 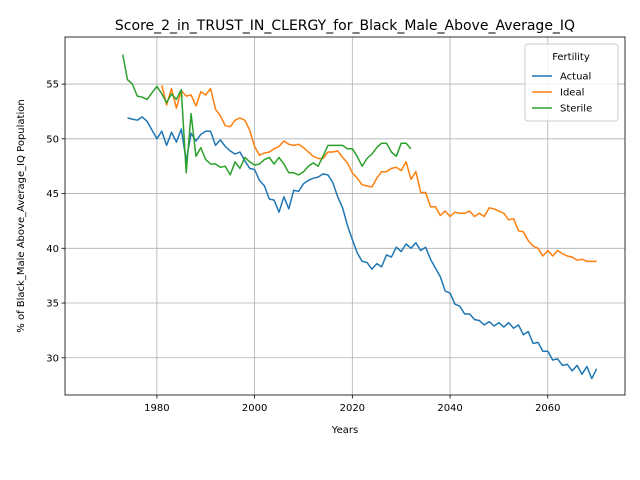 What do you see at coordinates (449, 408) in the screenshot?
I see `x-tick-label: 2040` at bounding box center [449, 408].